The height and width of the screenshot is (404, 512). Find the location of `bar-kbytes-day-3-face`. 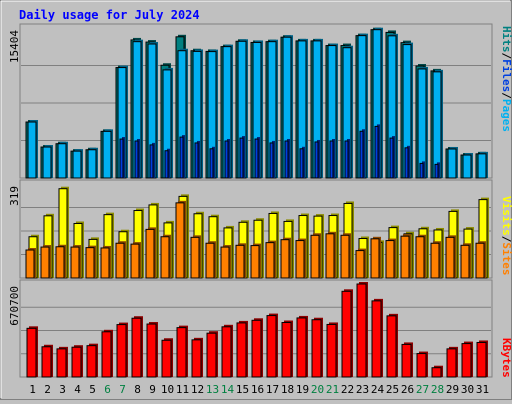

bar-kbytes-day-3-face is located at coordinates (61, 363).